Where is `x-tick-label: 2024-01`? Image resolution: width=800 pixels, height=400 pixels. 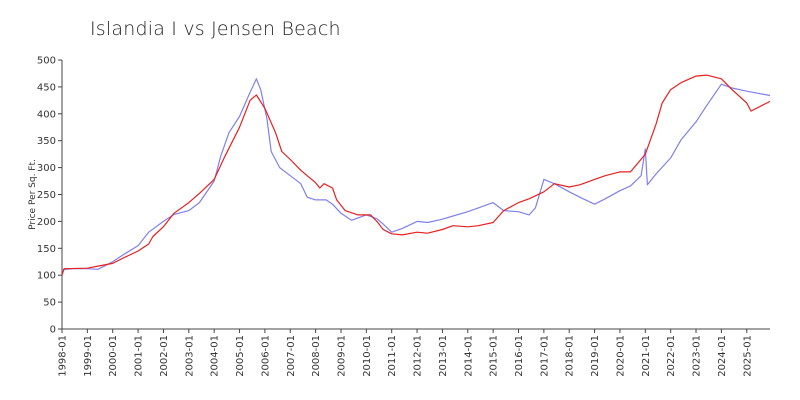 x-tick-label: 2024-01 is located at coordinates (722, 356).